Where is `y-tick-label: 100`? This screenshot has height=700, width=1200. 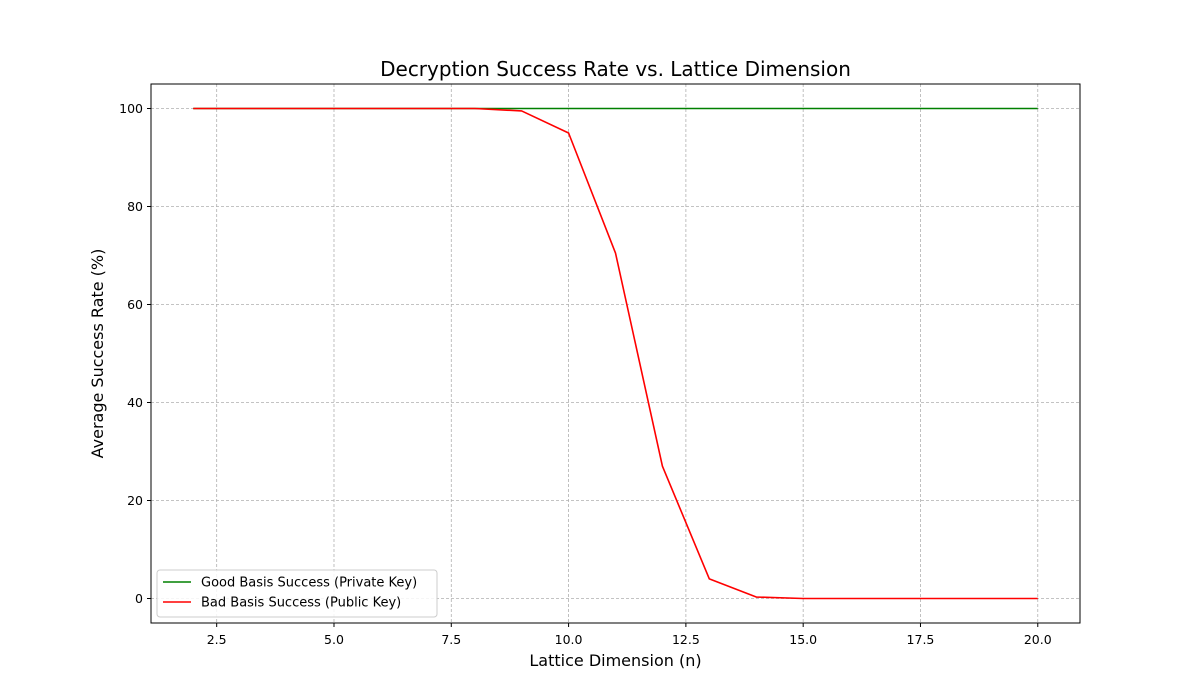
y-tick-label: 100 is located at coordinates (131, 108).